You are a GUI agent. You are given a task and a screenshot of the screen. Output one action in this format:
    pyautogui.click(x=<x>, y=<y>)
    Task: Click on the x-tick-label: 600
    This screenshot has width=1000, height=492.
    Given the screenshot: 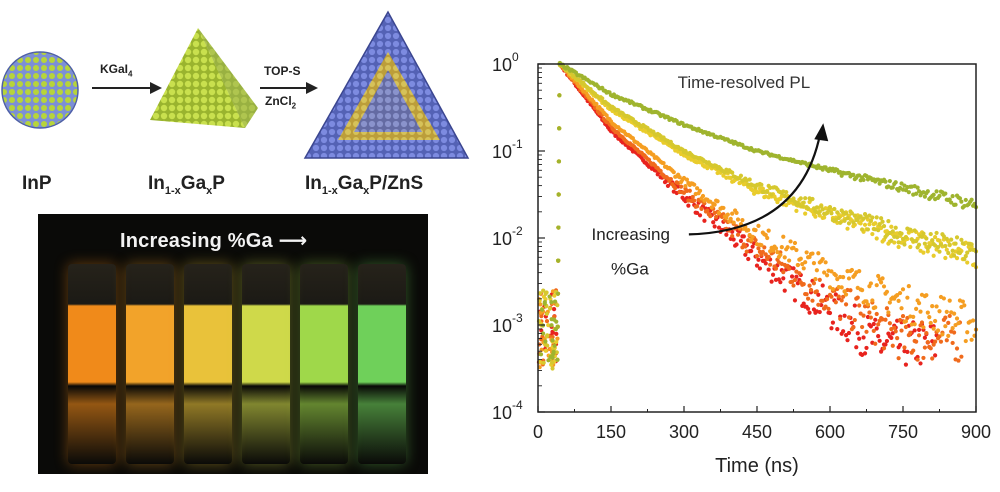 What is the action you would take?
    pyautogui.click(x=830, y=432)
    